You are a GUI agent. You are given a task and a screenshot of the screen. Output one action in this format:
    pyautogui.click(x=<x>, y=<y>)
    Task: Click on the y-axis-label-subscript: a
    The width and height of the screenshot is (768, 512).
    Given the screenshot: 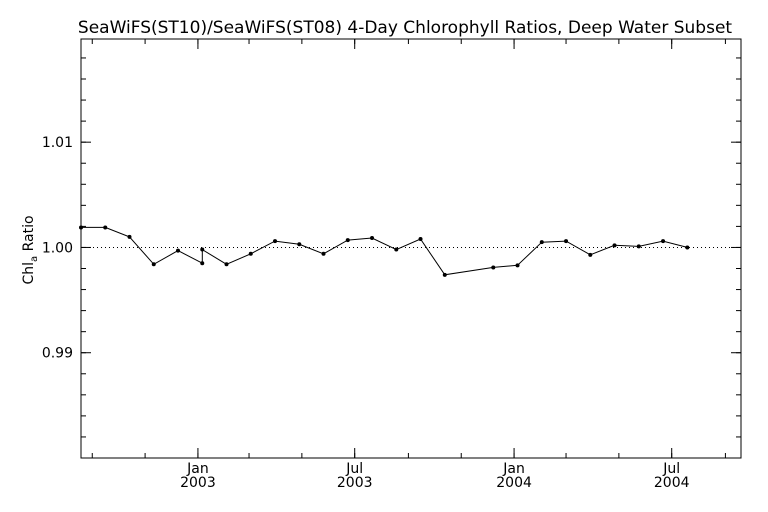 What is the action you would take?
    pyautogui.click(x=34, y=259)
    